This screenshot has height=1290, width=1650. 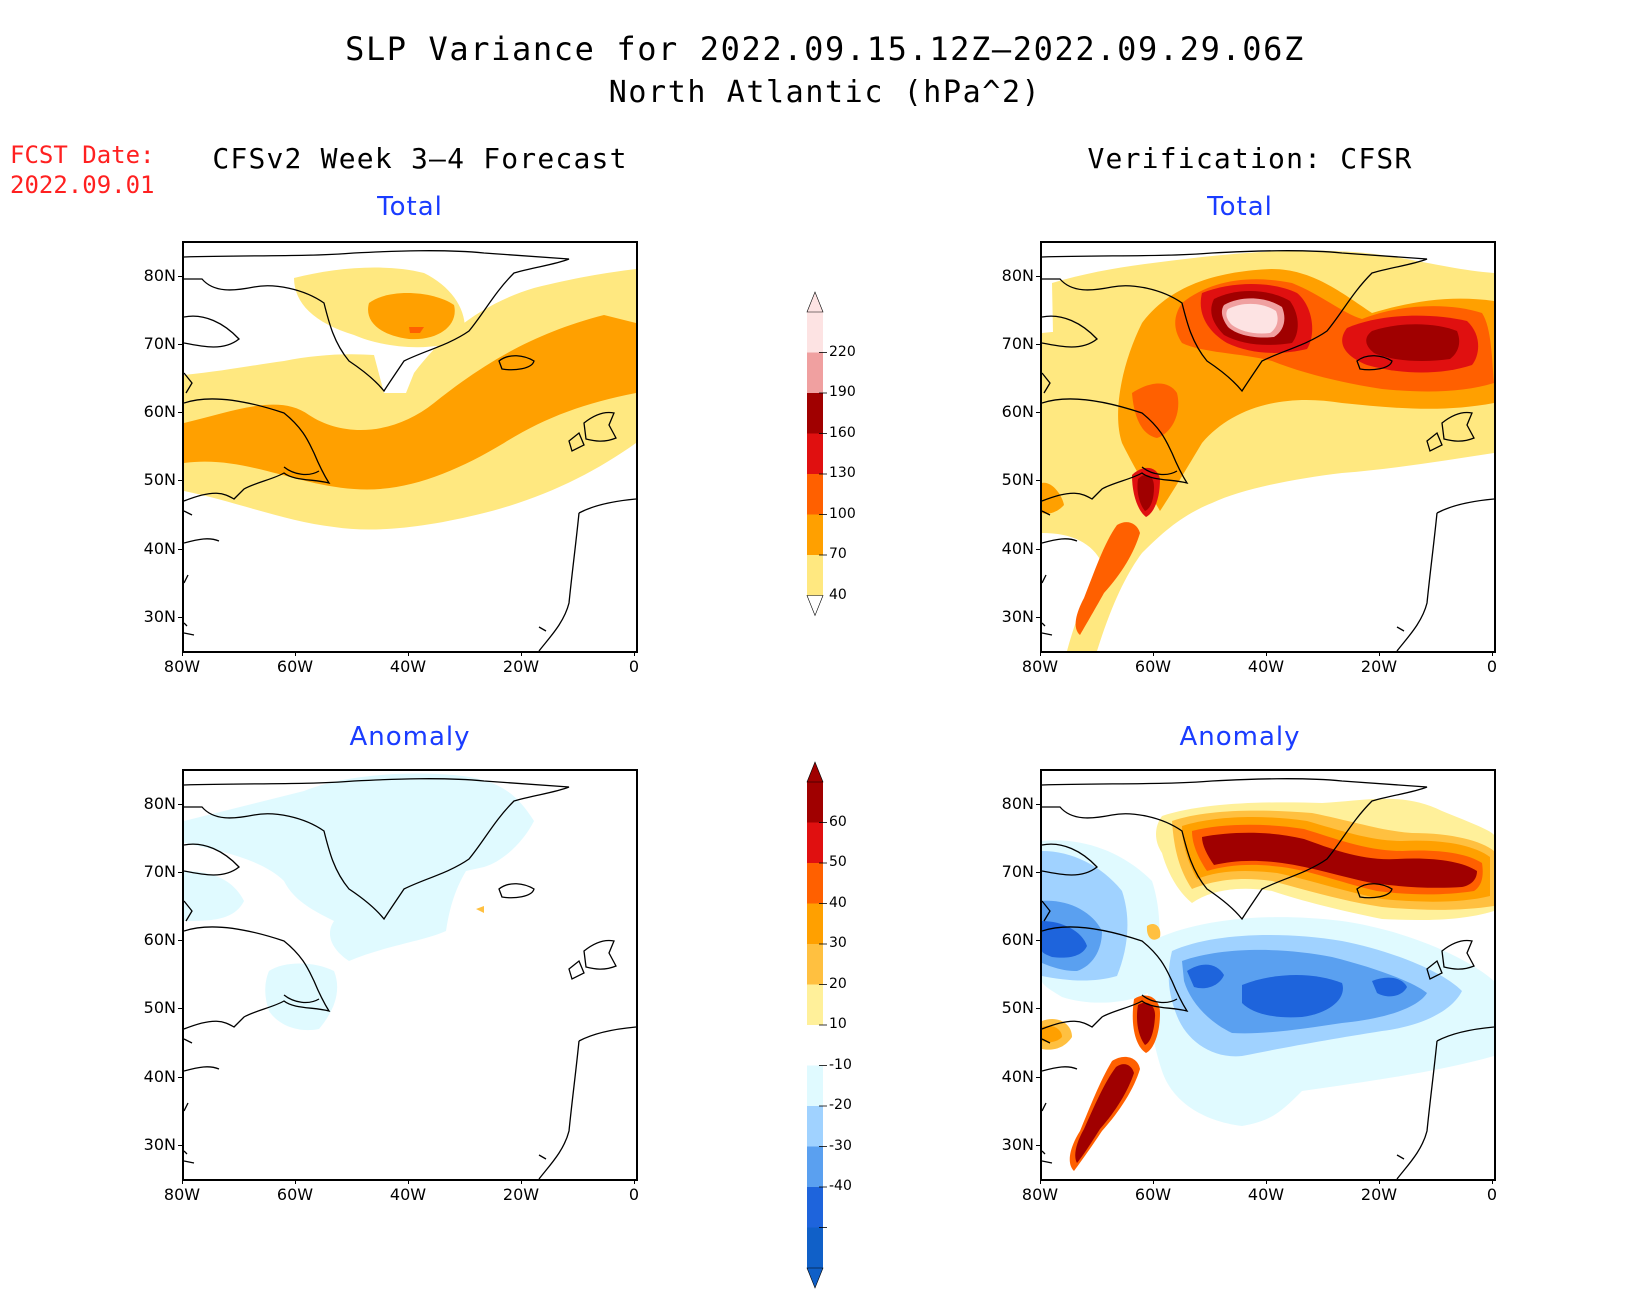 I want to click on map-forecast-total, so click(x=410, y=447).